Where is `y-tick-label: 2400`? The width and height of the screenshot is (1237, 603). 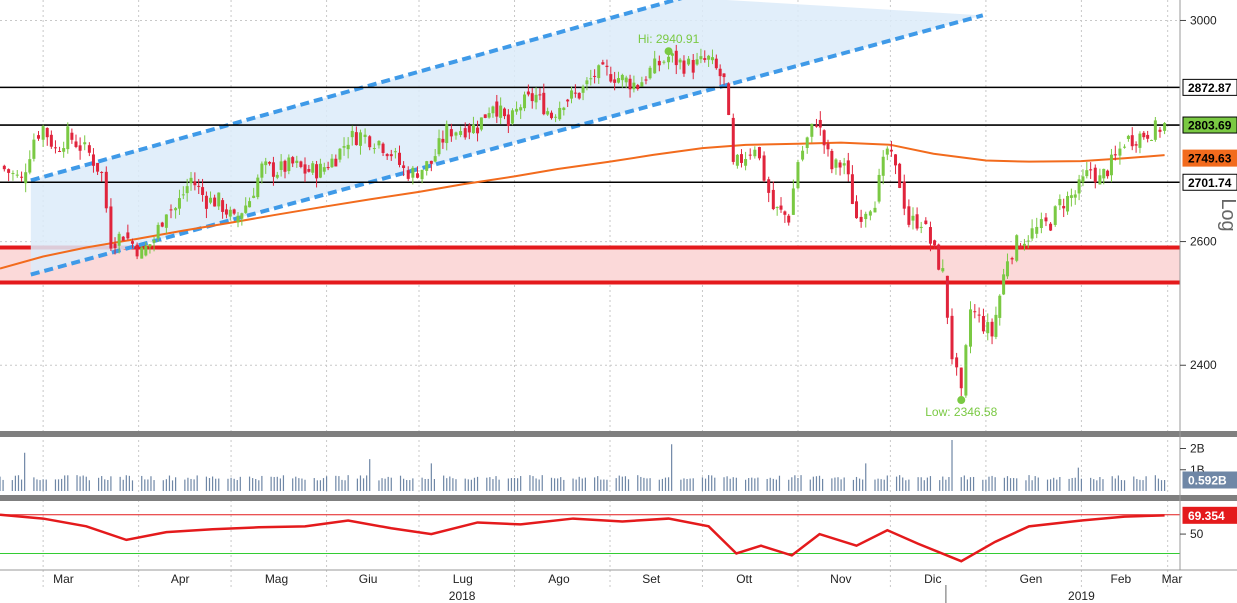
y-tick-label: 2400 is located at coordinates (1203, 365).